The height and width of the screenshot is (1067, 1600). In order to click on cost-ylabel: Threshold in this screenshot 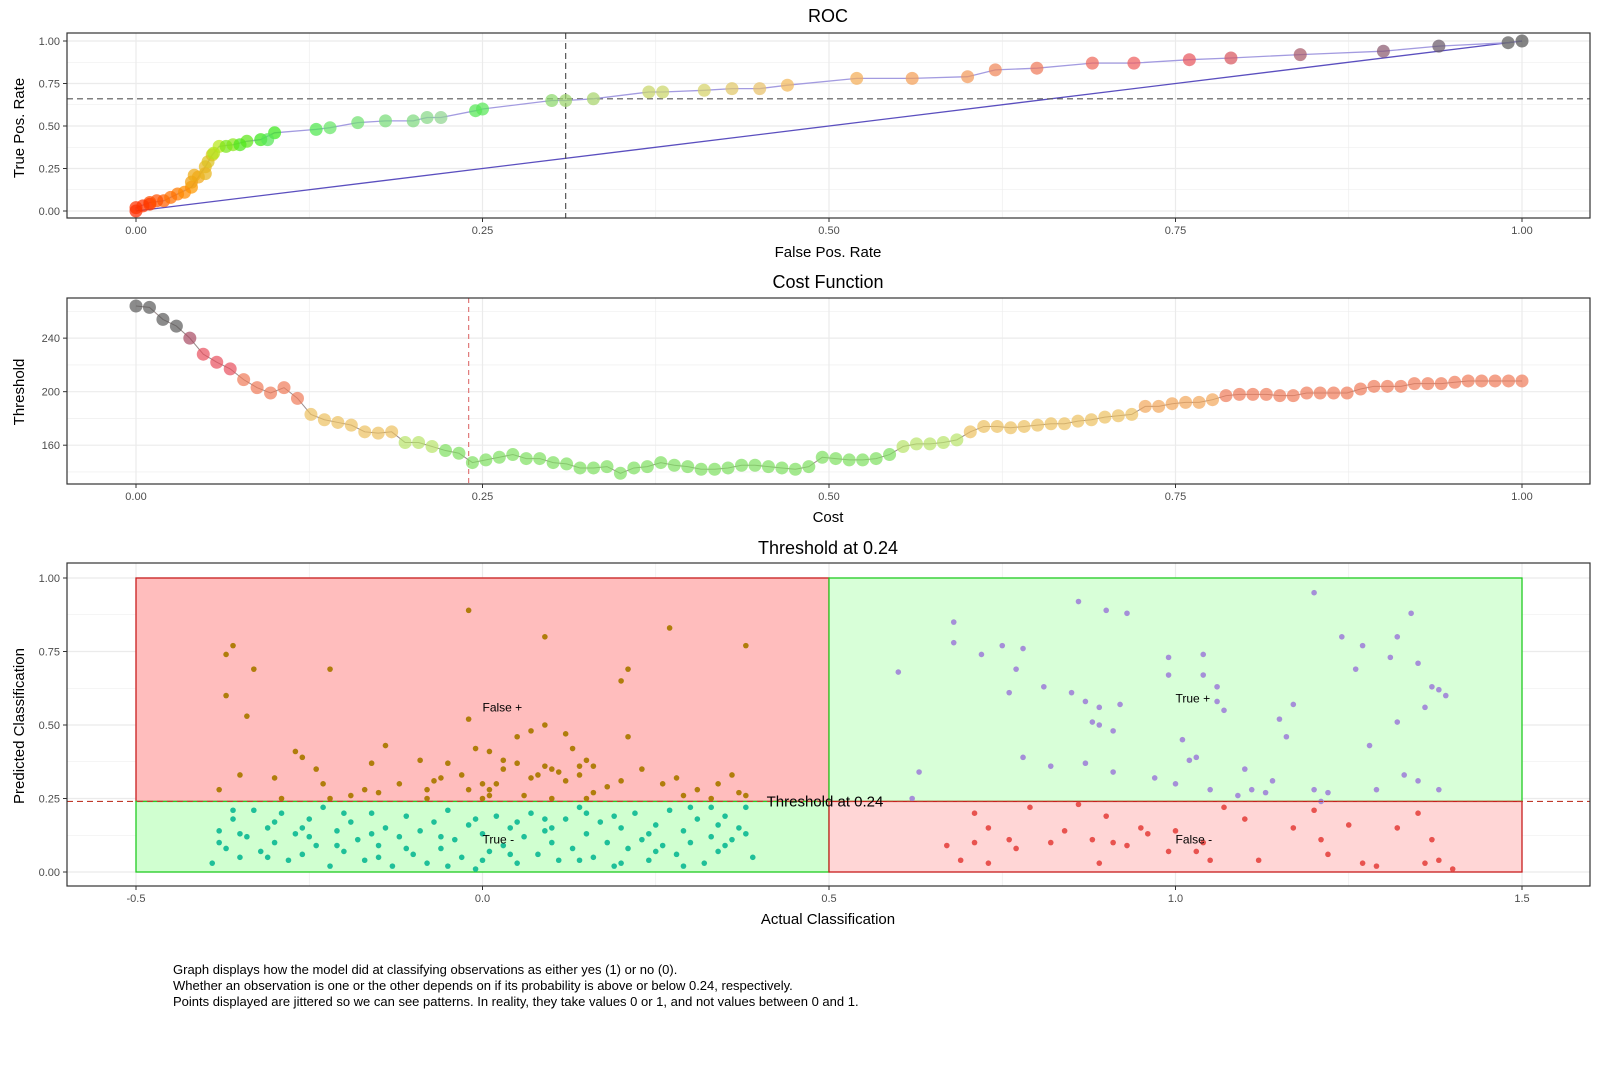, I will do `click(19, 392)`.